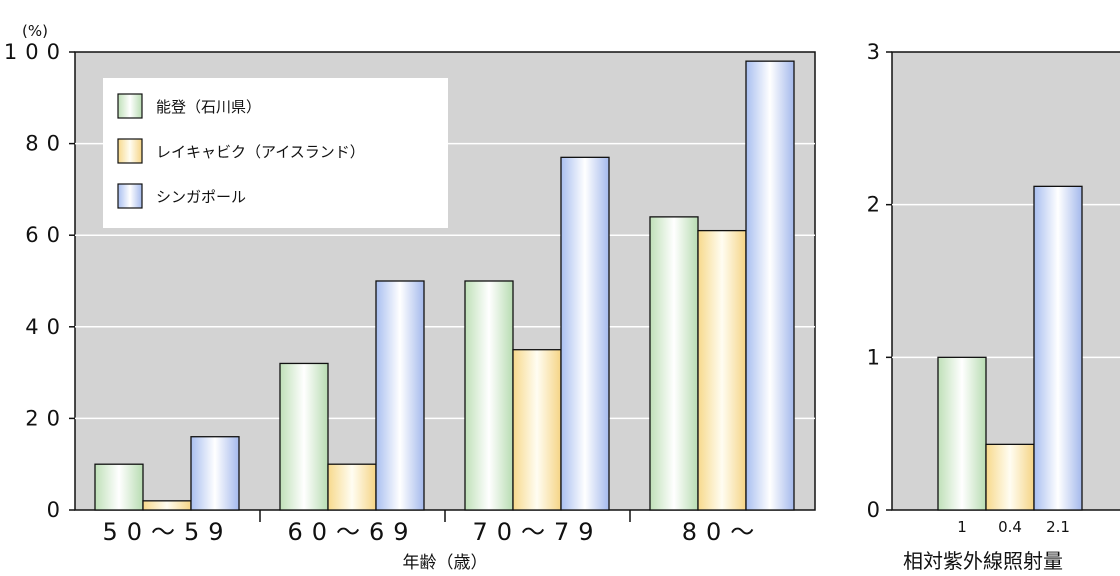 Image resolution: width=1120 pixels, height=576 pixels. I want to click on main-category-label: 60～69, so click(352, 532).